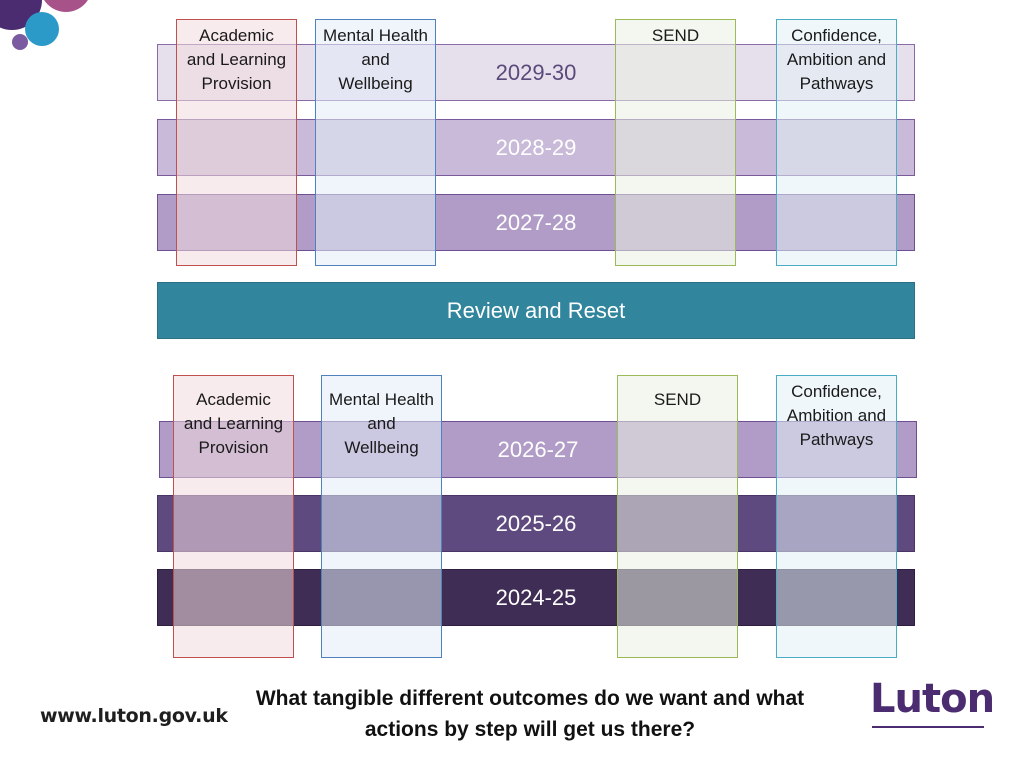 Image resolution: width=1024 pixels, height=768 pixels. I want to click on banner-label: Review and Reset, so click(536, 310).